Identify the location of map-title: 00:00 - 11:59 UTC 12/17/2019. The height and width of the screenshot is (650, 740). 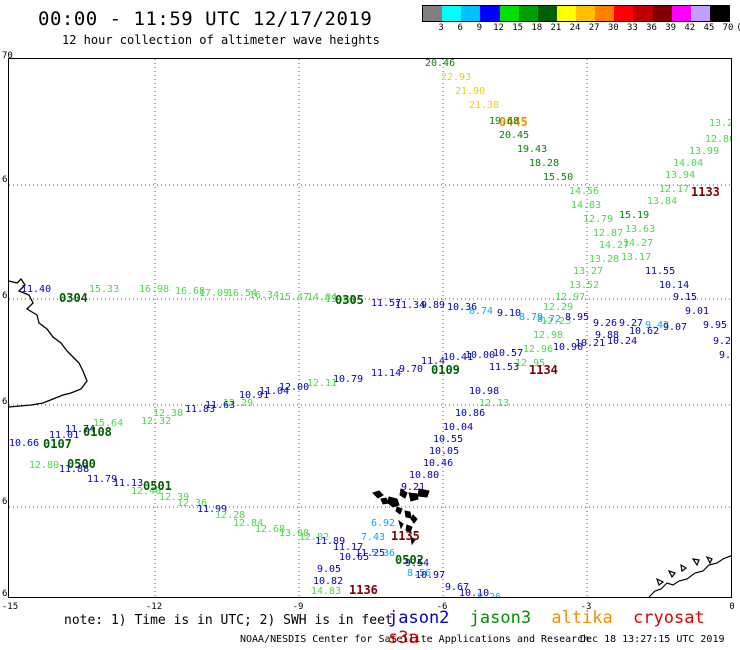
(205, 19).